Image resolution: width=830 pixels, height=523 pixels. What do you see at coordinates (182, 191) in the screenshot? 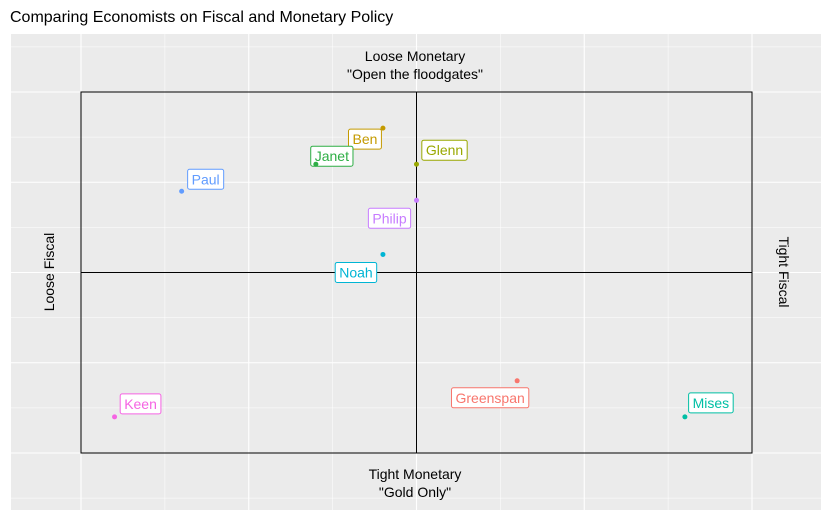
I see `data-point-paul` at bounding box center [182, 191].